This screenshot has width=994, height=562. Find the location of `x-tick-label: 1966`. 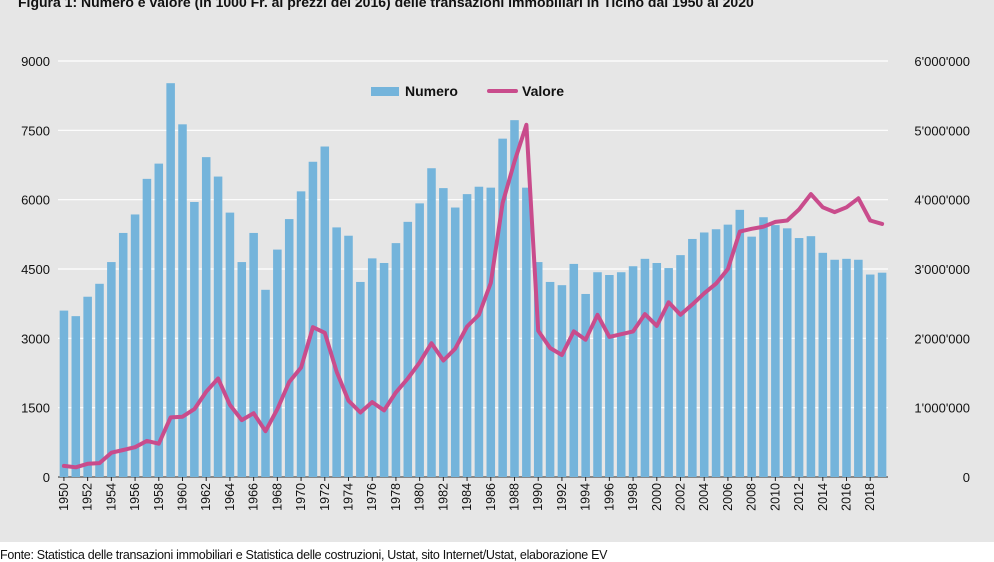

x-tick-label: 1966 is located at coordinates (254, 497).